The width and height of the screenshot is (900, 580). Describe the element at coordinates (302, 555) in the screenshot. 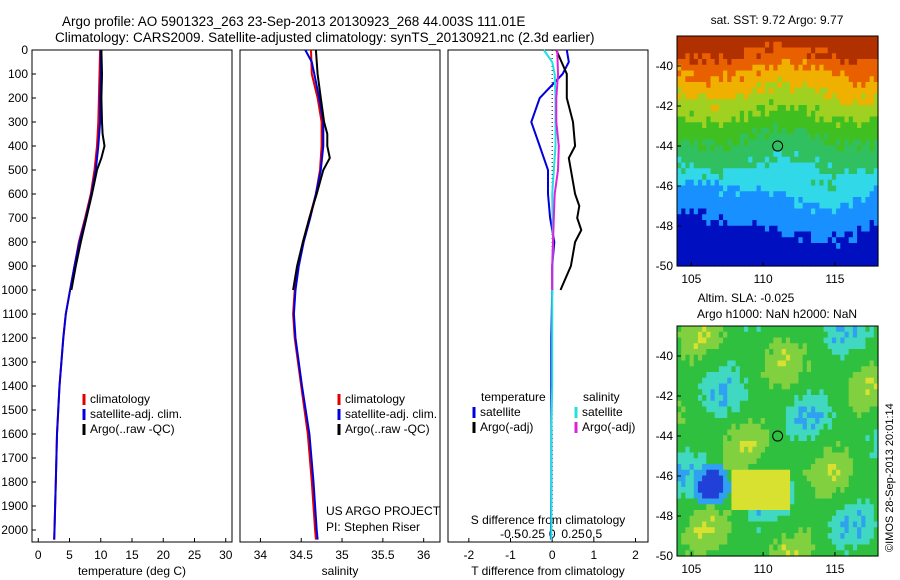

I see `x-tick-label-sal-34.5: 34.5` at that location.